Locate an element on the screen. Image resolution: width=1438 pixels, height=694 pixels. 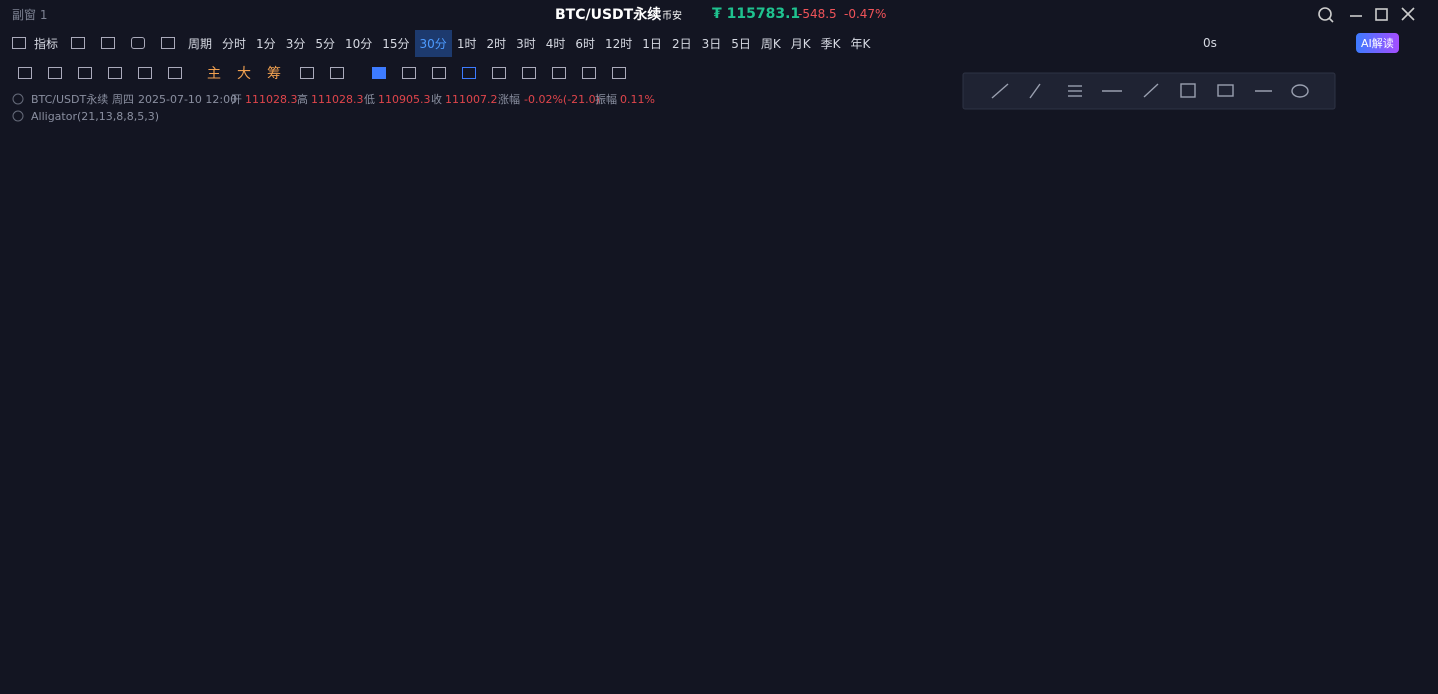
period: 4时 is located at coordinates (555, 43).